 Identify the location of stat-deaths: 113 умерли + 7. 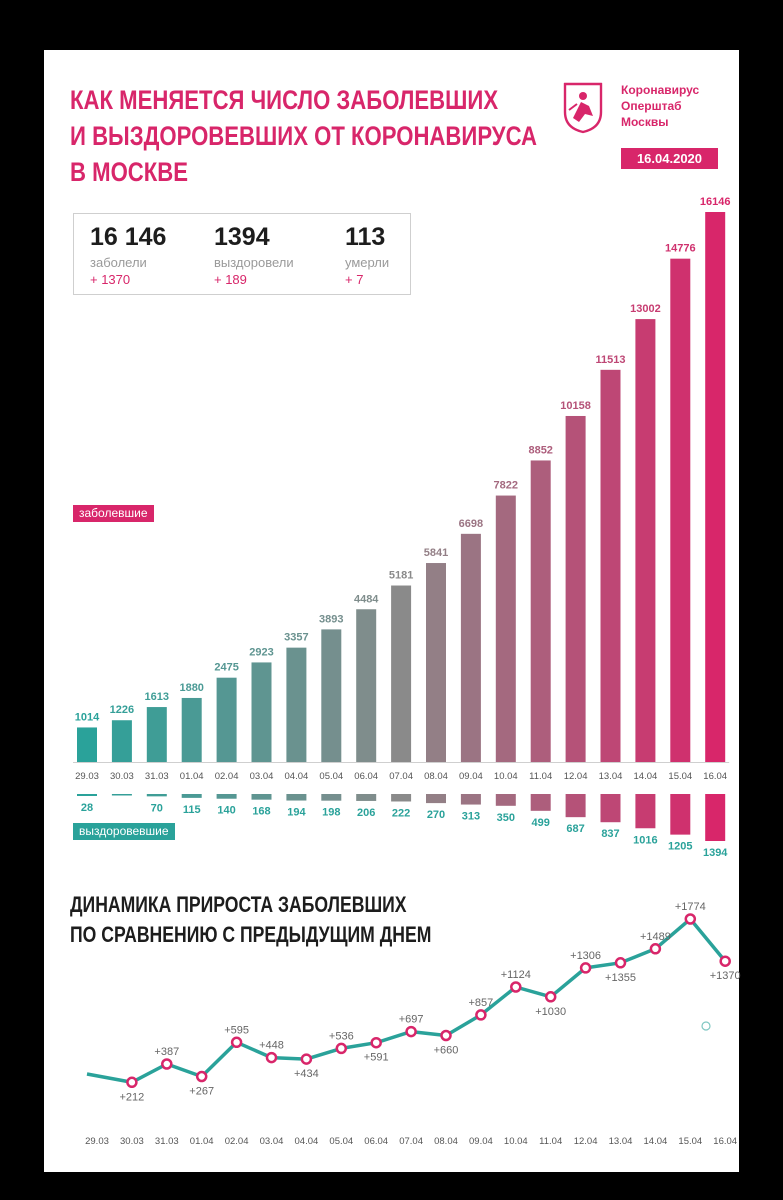
(367, 255).